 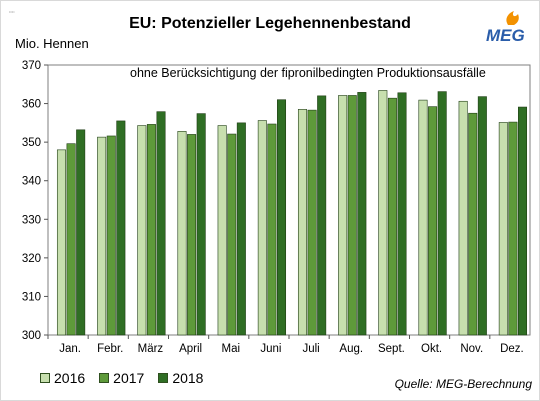 What do you see at coordinates (512, 18) in the screenshot?
I see `logo-flame-icon` at bounding box center [512, 18].